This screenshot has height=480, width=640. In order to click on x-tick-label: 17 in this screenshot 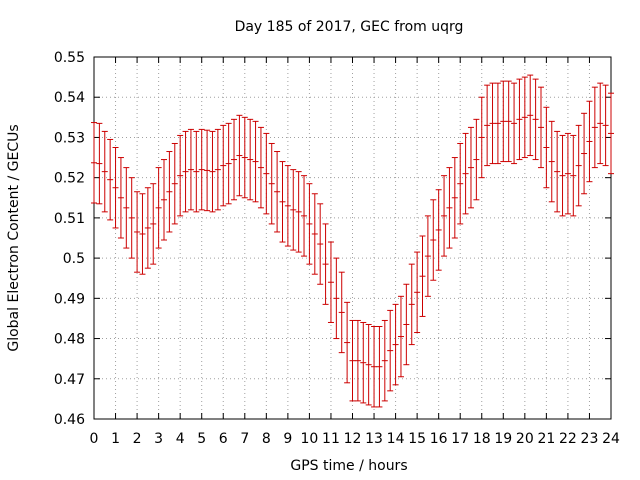, I will do `click(460, 439)`.